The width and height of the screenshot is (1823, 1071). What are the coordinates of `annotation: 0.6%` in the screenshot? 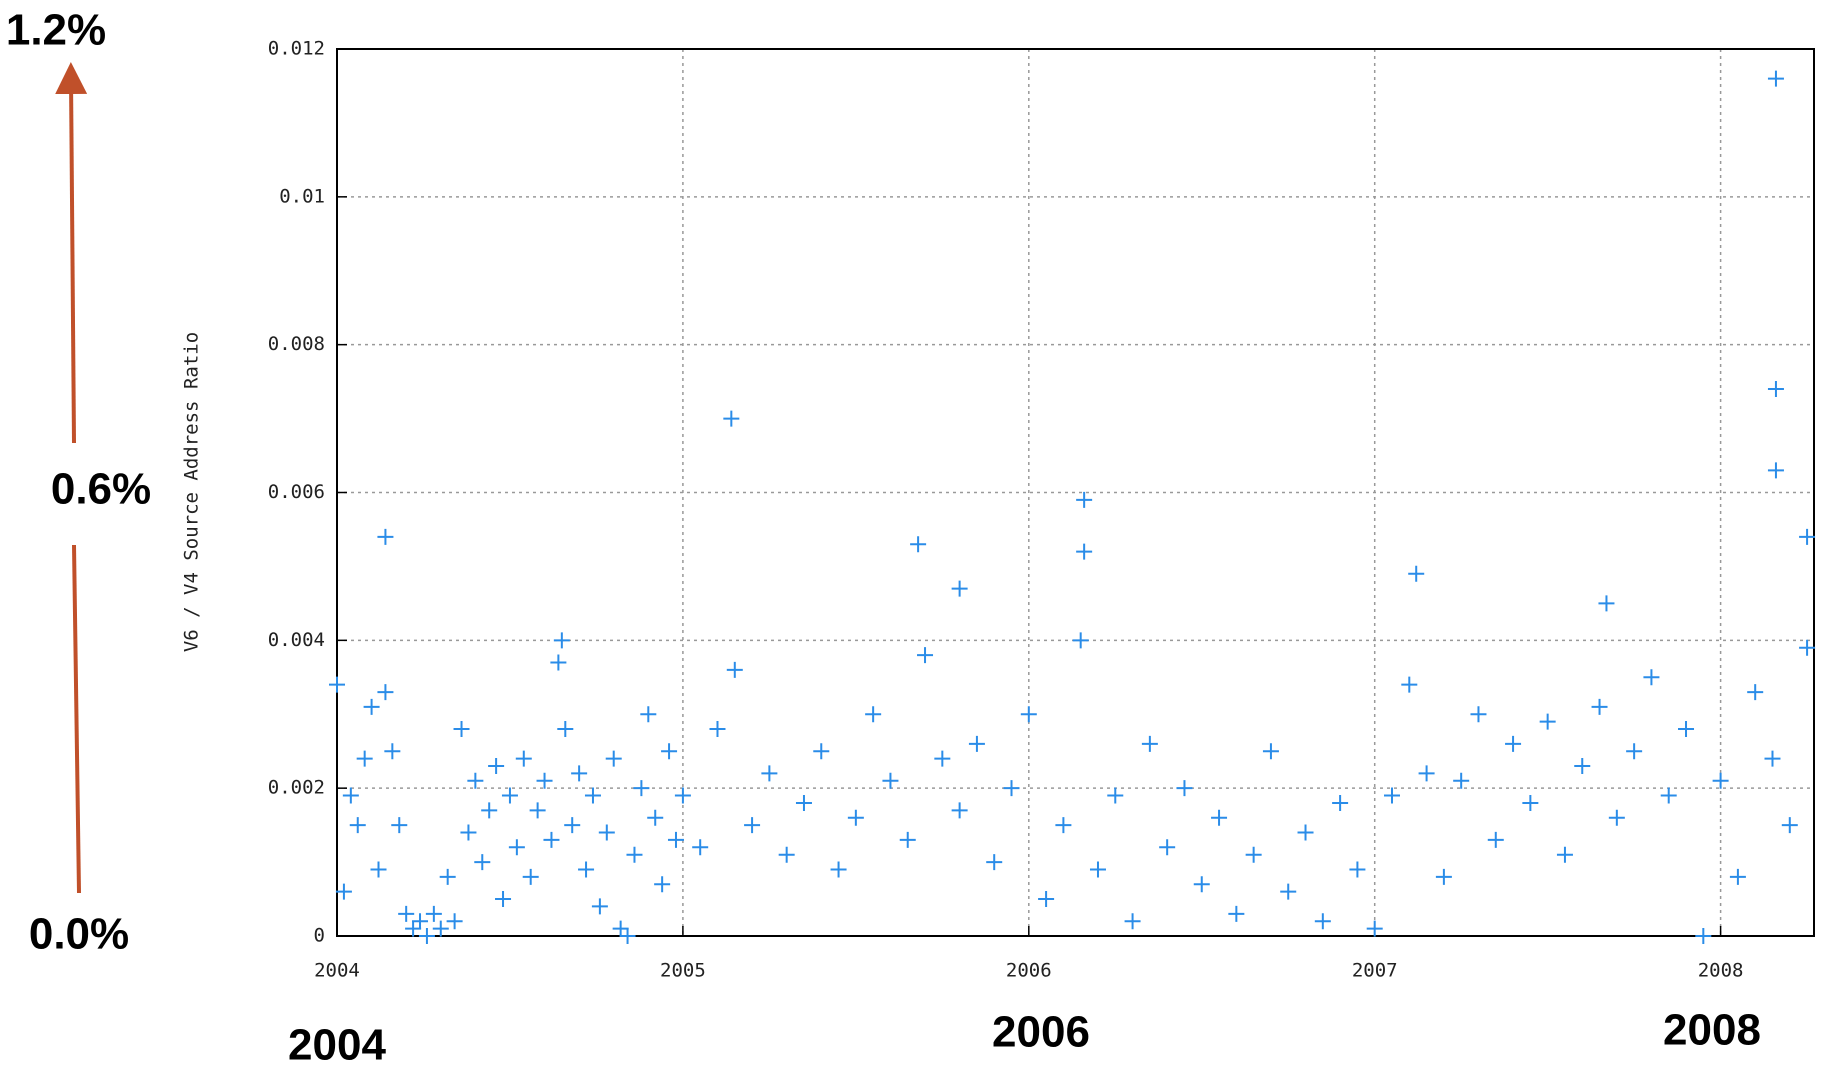 It's located at (101, 489).